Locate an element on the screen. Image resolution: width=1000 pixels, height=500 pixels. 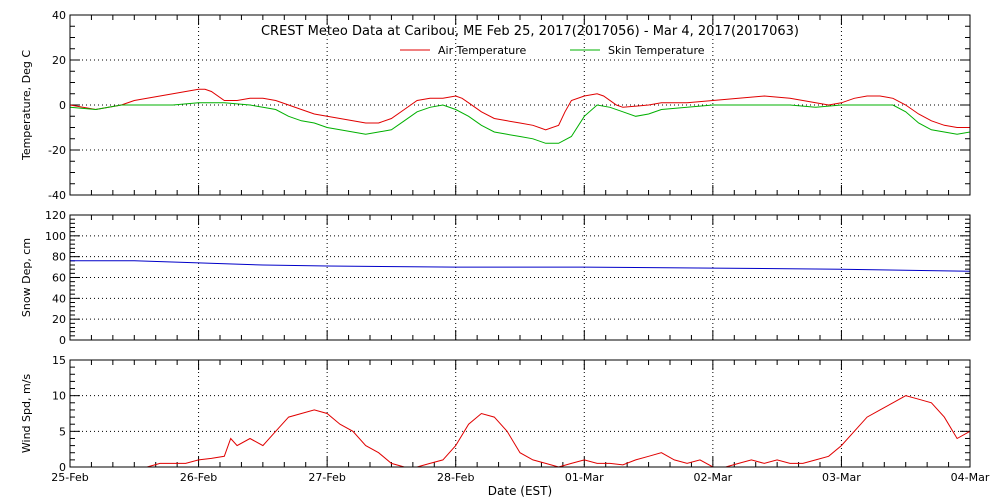
y-tick-label: 120 is located at coordinates (55, 215).